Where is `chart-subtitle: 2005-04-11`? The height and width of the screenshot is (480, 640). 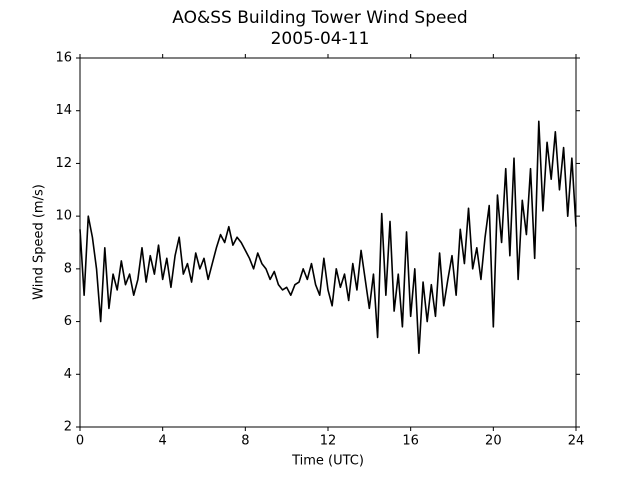
chart-subtitle: 2005-04-11 is located at coordinates (320, 39).